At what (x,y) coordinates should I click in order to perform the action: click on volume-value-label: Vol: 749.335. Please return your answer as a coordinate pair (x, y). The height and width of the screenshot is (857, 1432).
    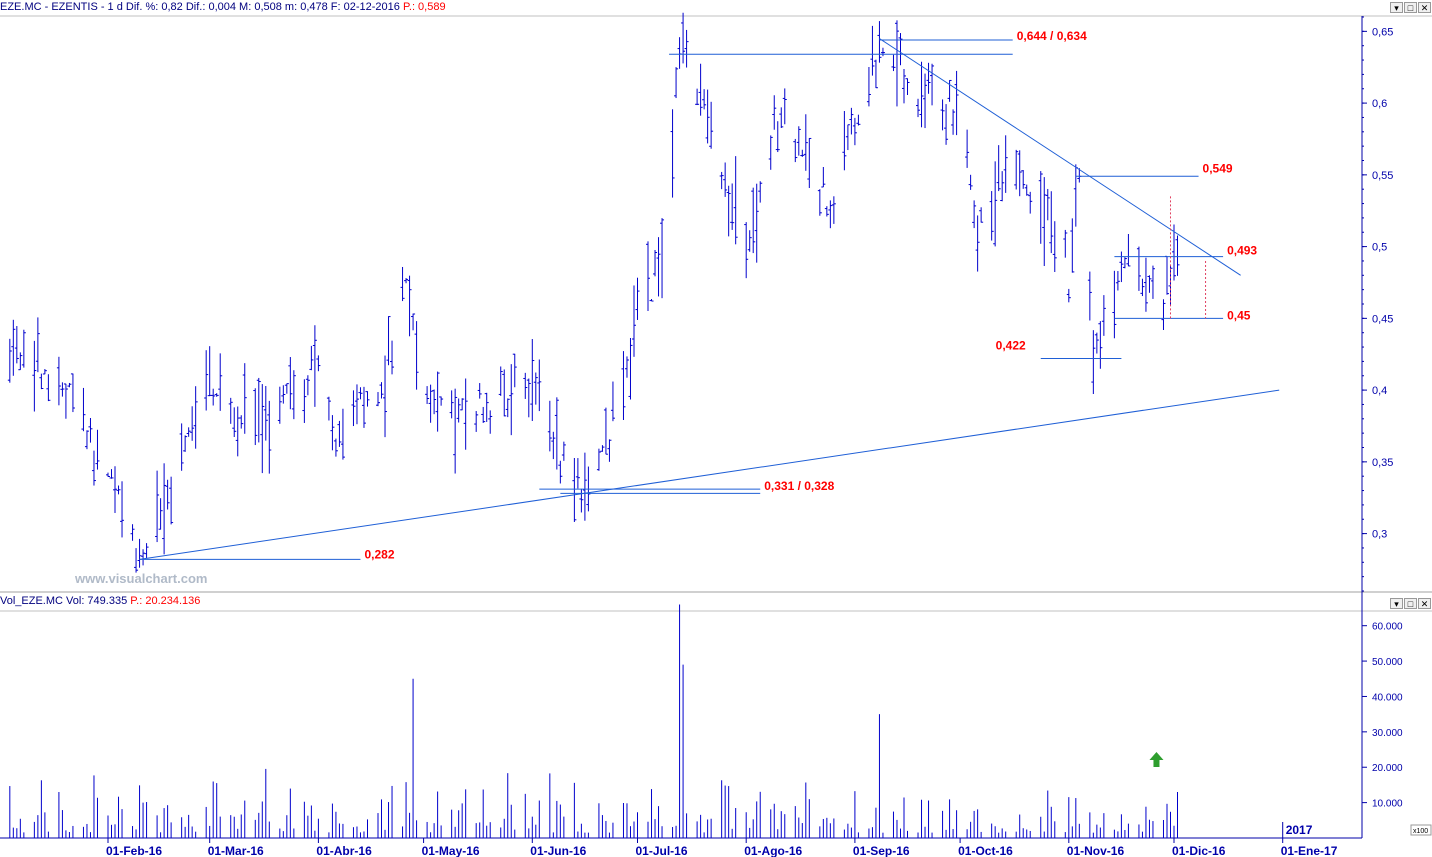
    Looking at the image, I should click on (97, 601).